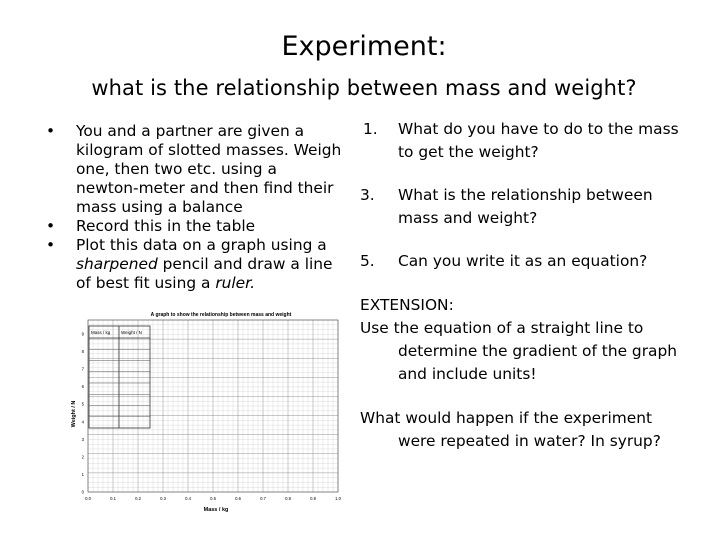  Describe the element at coordinates (131, 332) in the screenshot. I see `table-header-weight: Weight / N` at that location.